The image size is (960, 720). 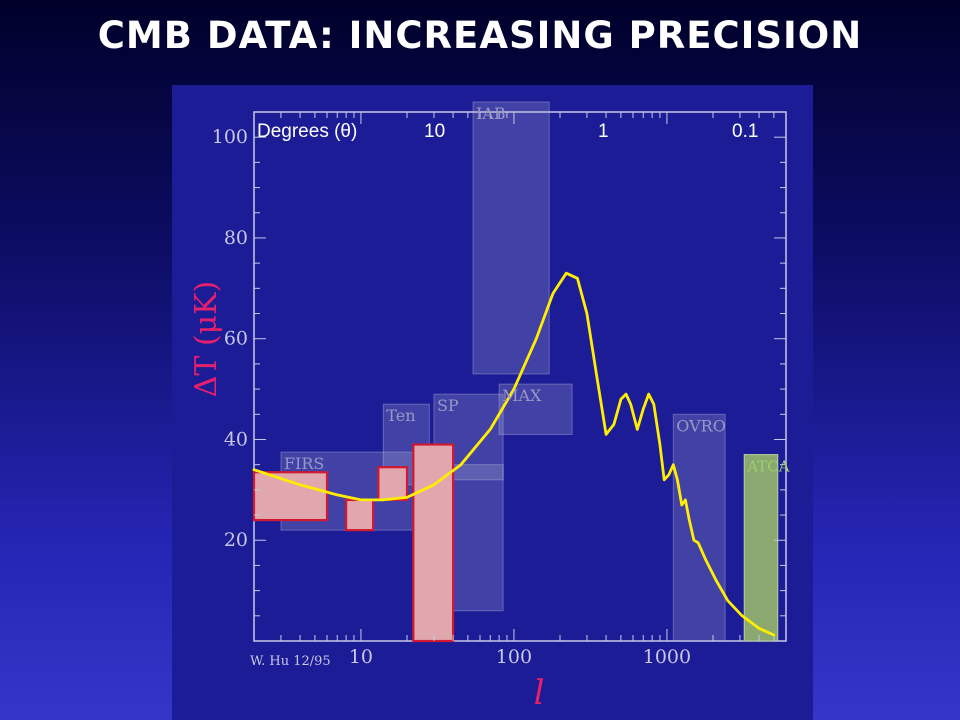 What do you see at coordinates (236, 238) in the screenshot?
I see `y-tick-label: 80` at bounding box center [236, 238].